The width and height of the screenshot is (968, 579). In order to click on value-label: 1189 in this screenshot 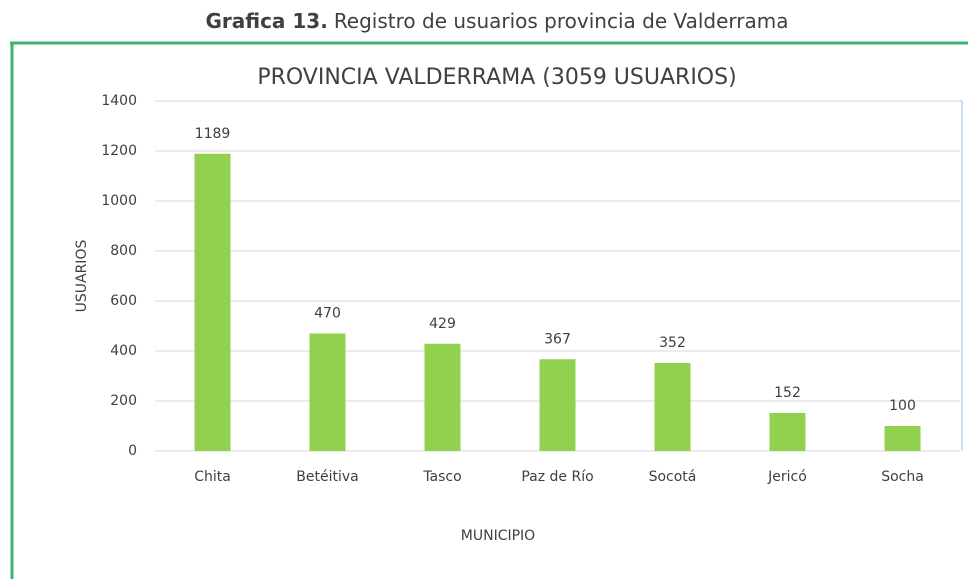, I will do `click(213, 134)`.